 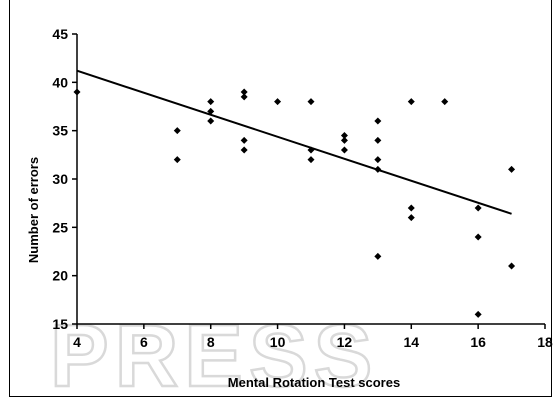 What do you see at coordinates (60, 34) in the screenshot?
I see `y-tick-label: 45` at bounding box center [60, 34].